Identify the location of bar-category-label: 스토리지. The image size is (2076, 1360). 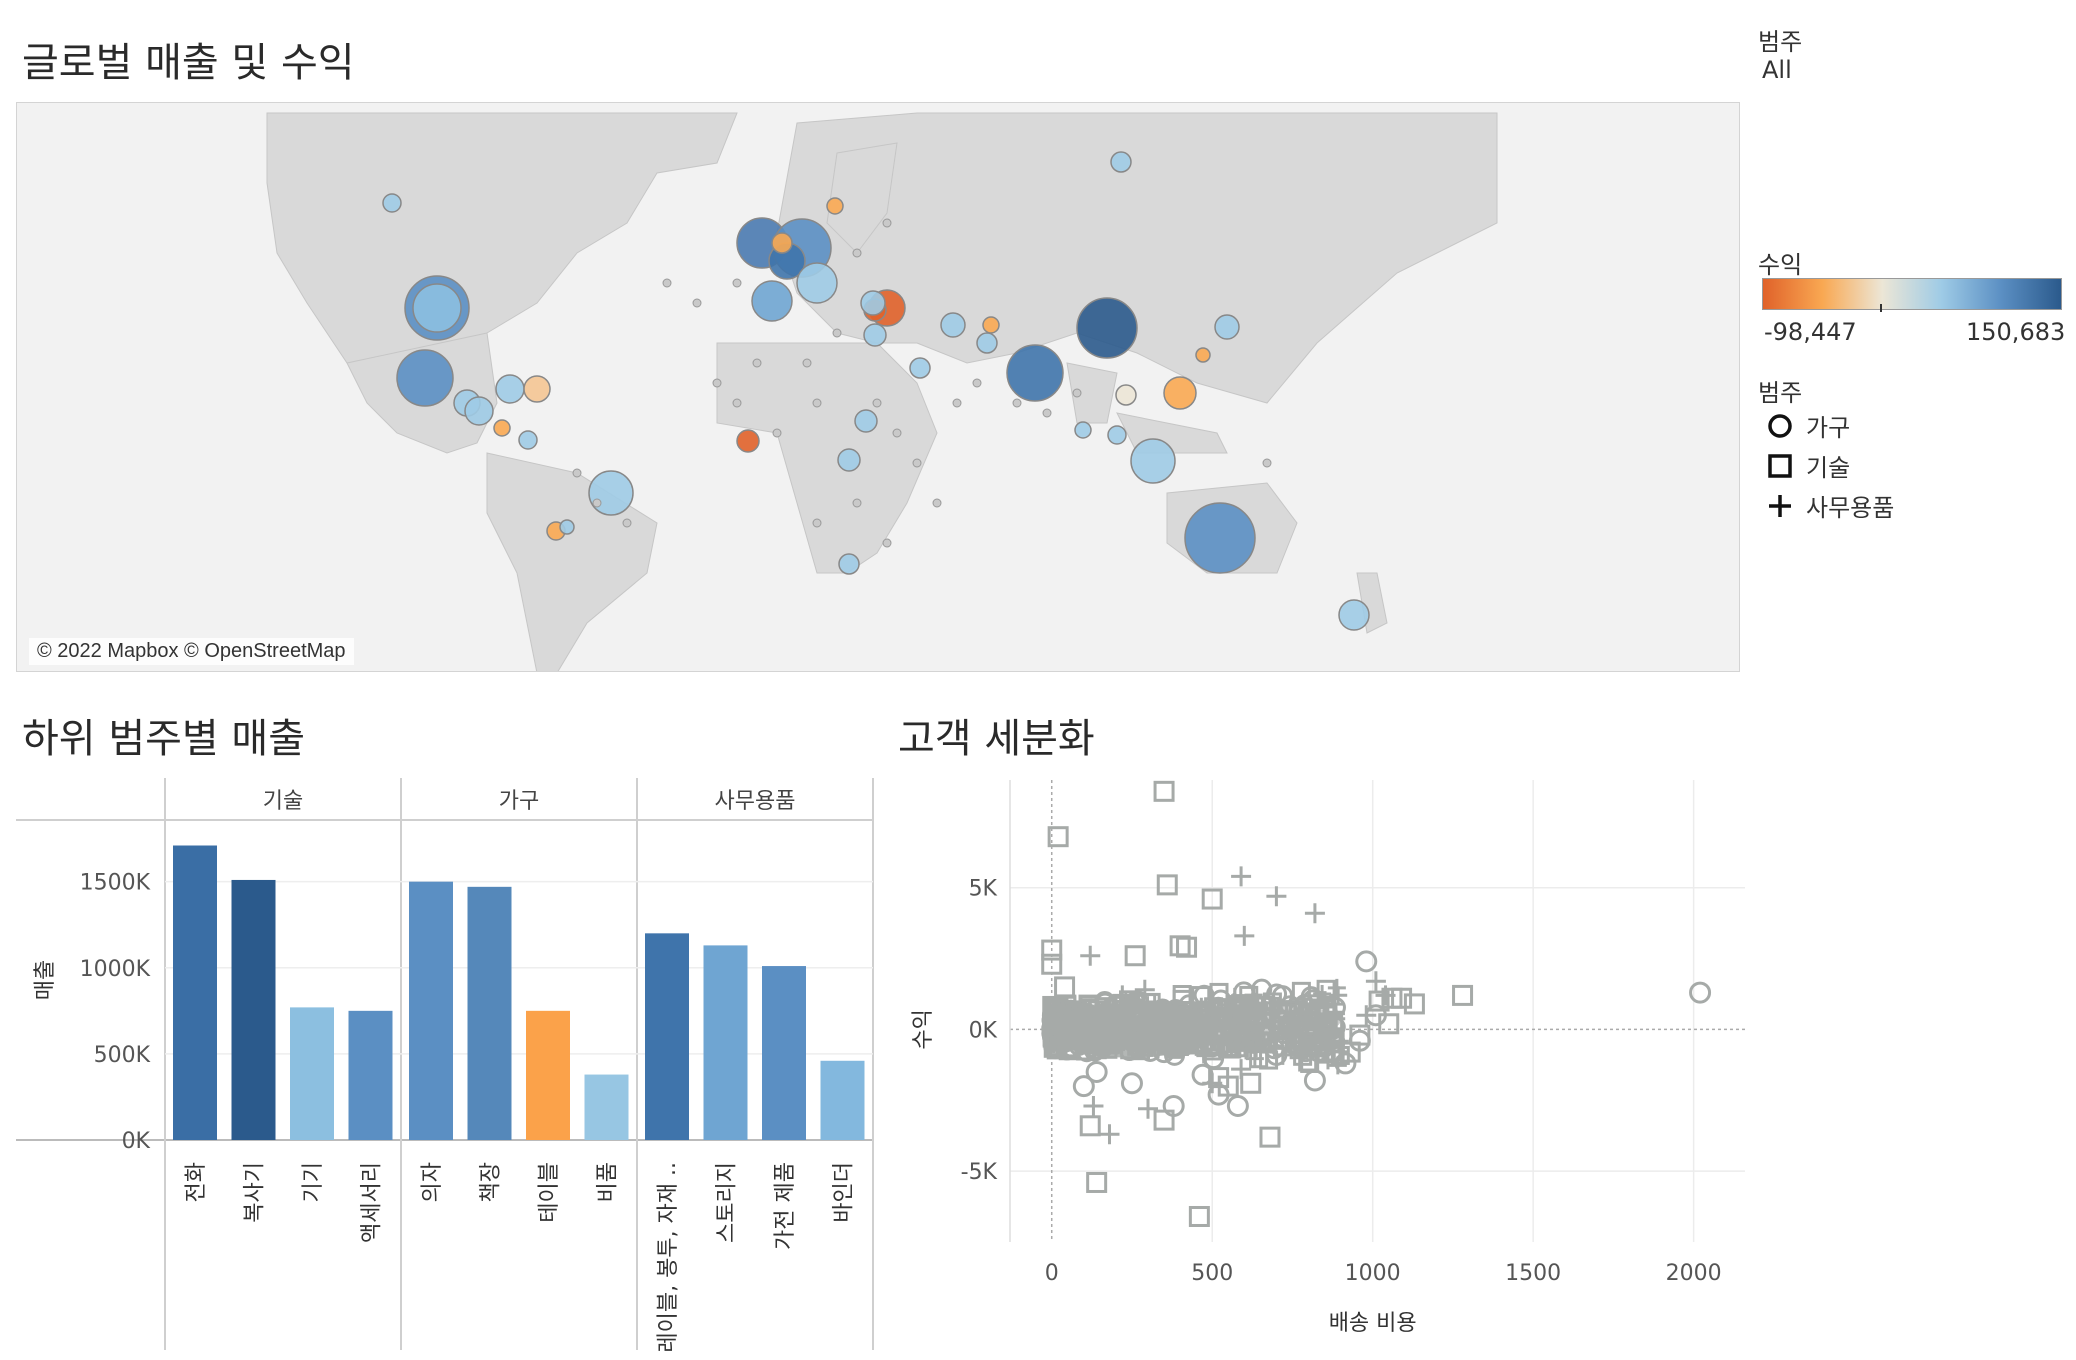
(727, 1202).